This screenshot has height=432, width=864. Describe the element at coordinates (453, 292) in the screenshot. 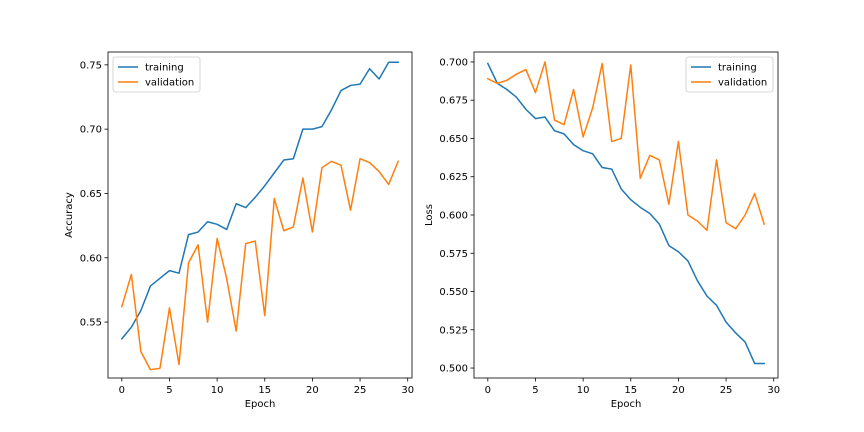

I see `y-tick-label: 0.550` at that location.